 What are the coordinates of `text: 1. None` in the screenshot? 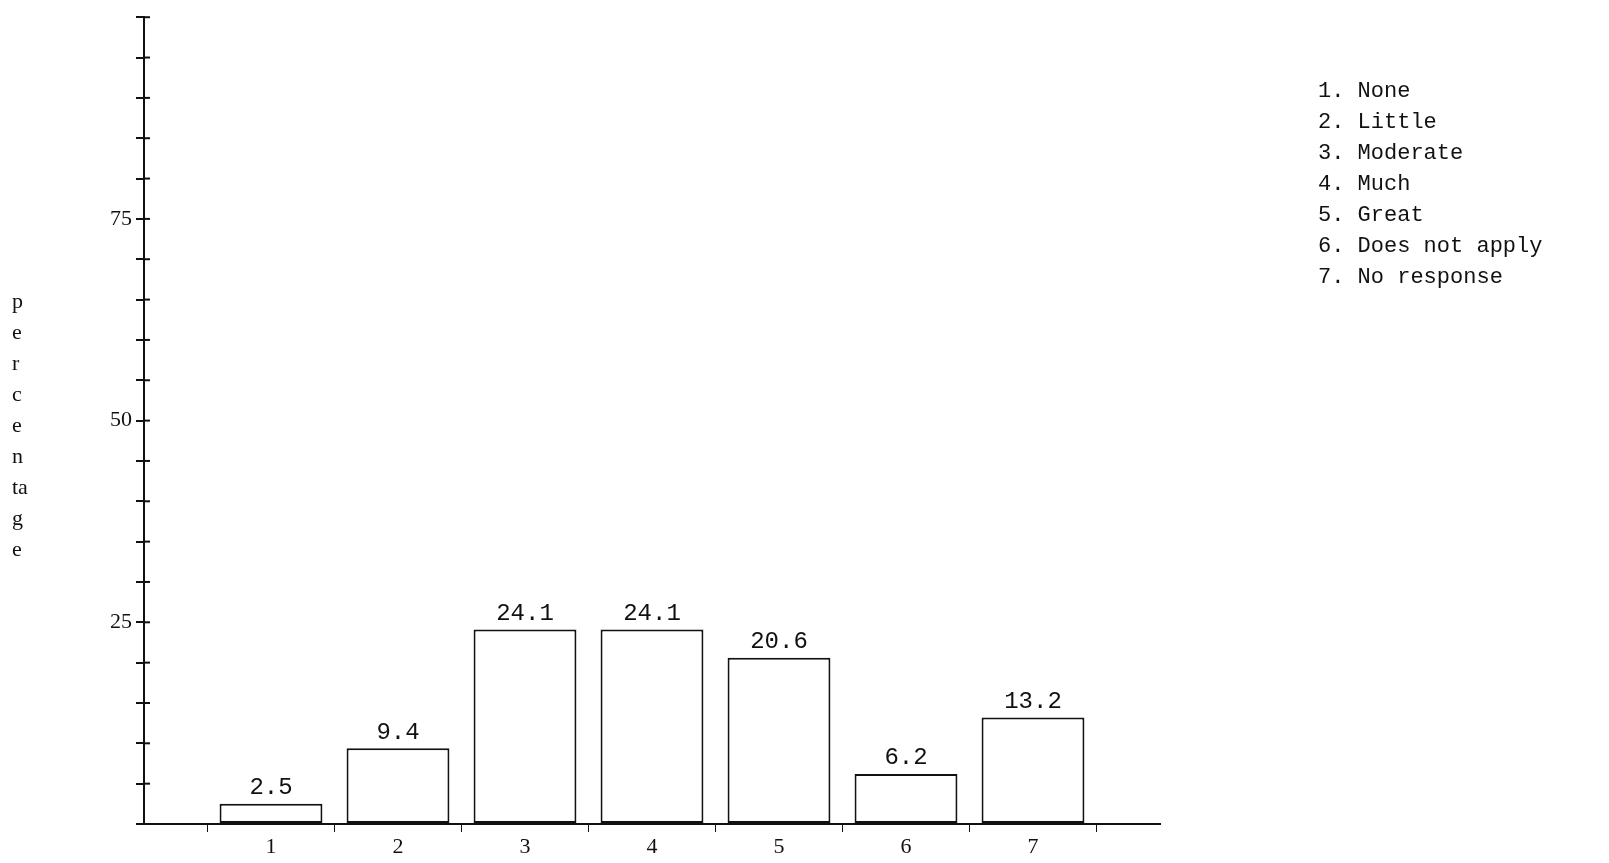 It's located at (1365, 92).